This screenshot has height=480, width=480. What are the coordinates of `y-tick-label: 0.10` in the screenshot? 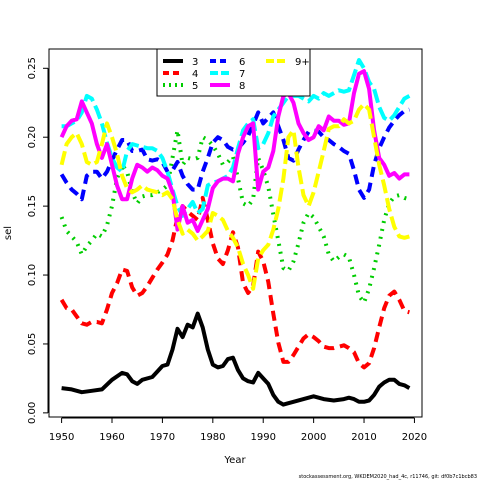 It's located at (32, 275).